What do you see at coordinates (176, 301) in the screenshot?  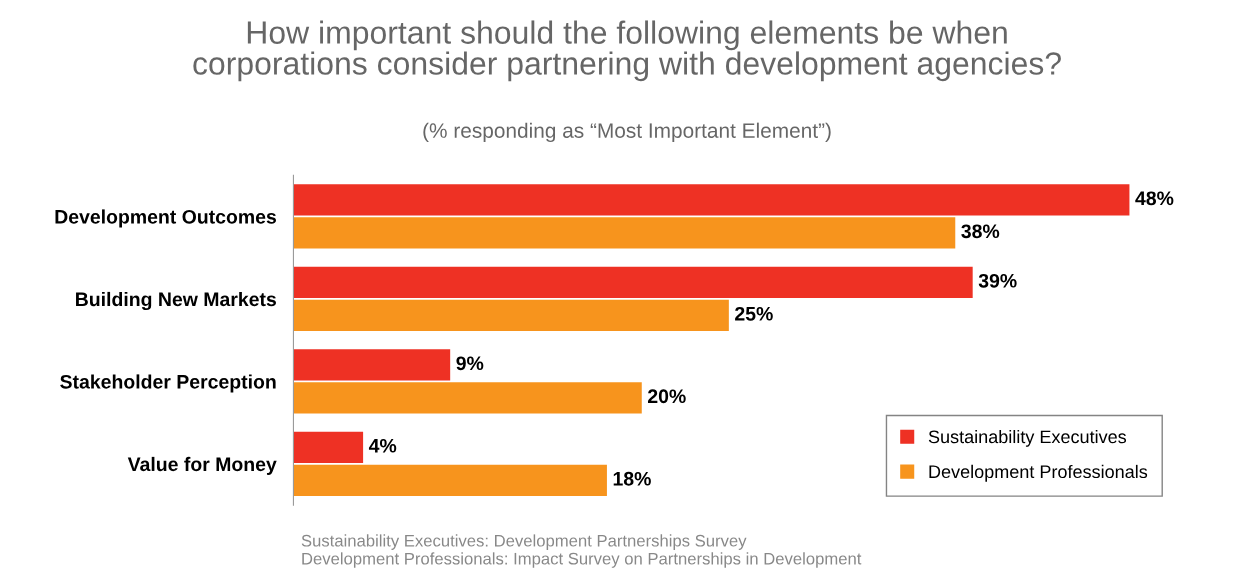 I see `y-tick-label: Building New Markets` at bounding box center [176, 301].